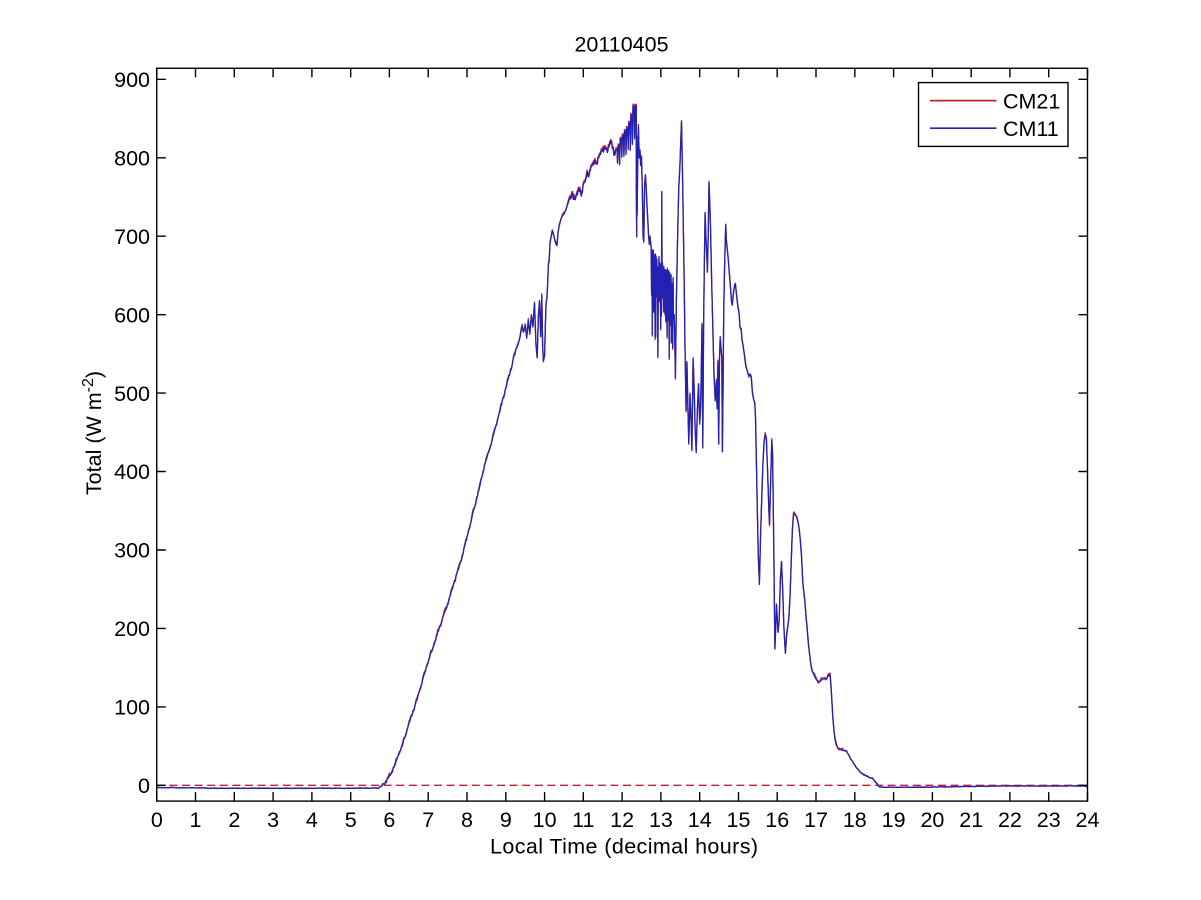 Image resolution: width=1201 pixels, height=900 pixels. I want to click on svg-text: 20110405, so click(621, 45).